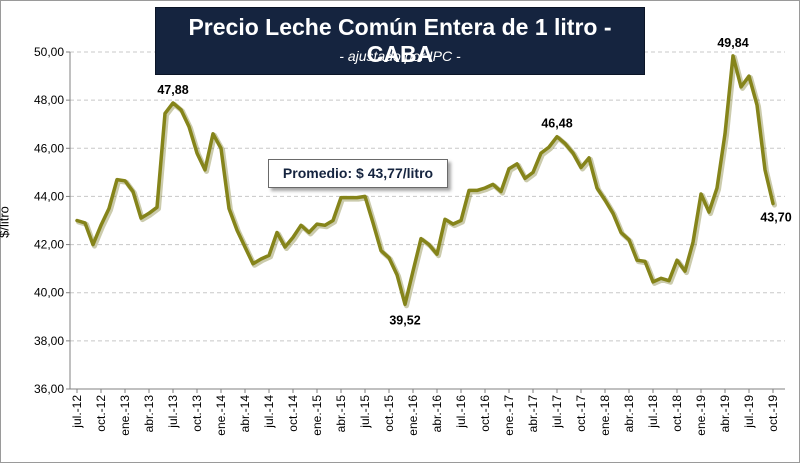  Describe the element at coordinates (269, 412) in the screenshot. I see `x-tick-label: jul.-14` at that location.